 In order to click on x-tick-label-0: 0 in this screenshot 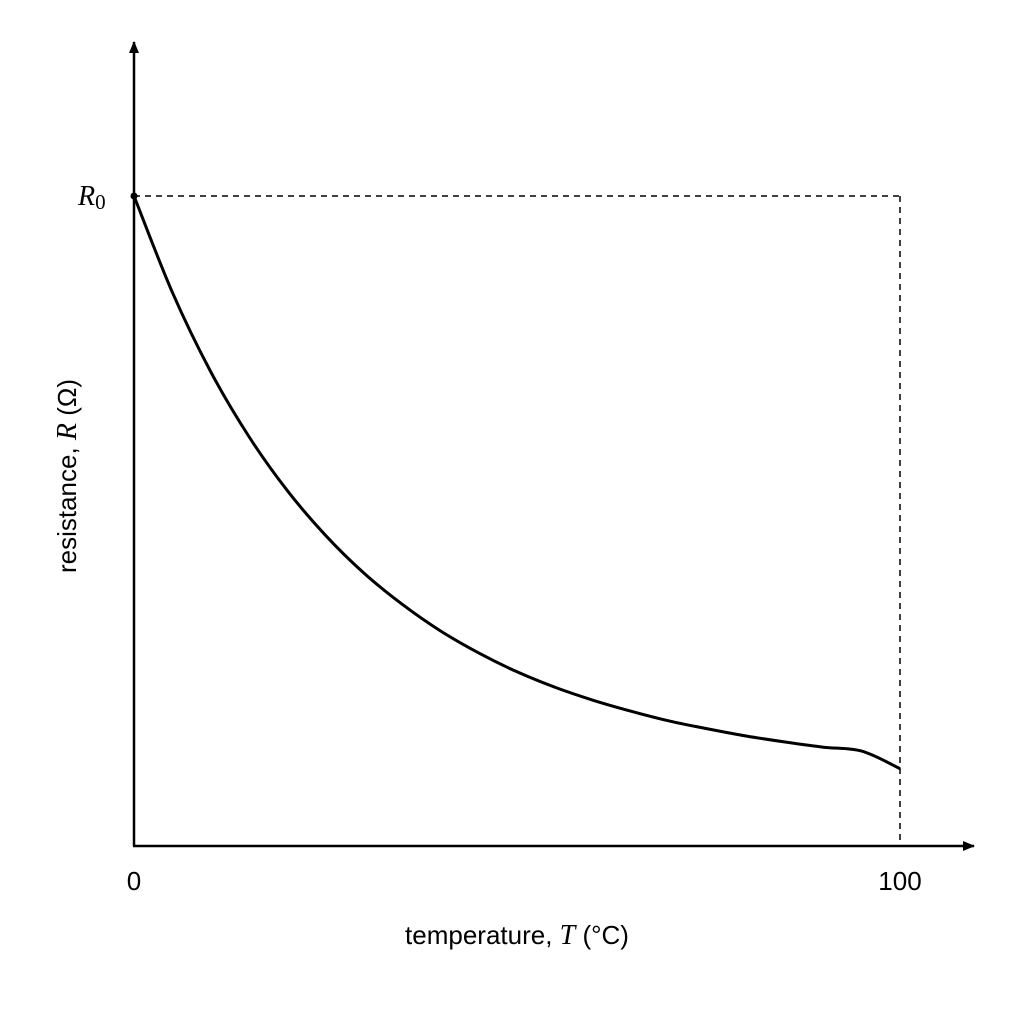, I will do `click(134, 881)`.